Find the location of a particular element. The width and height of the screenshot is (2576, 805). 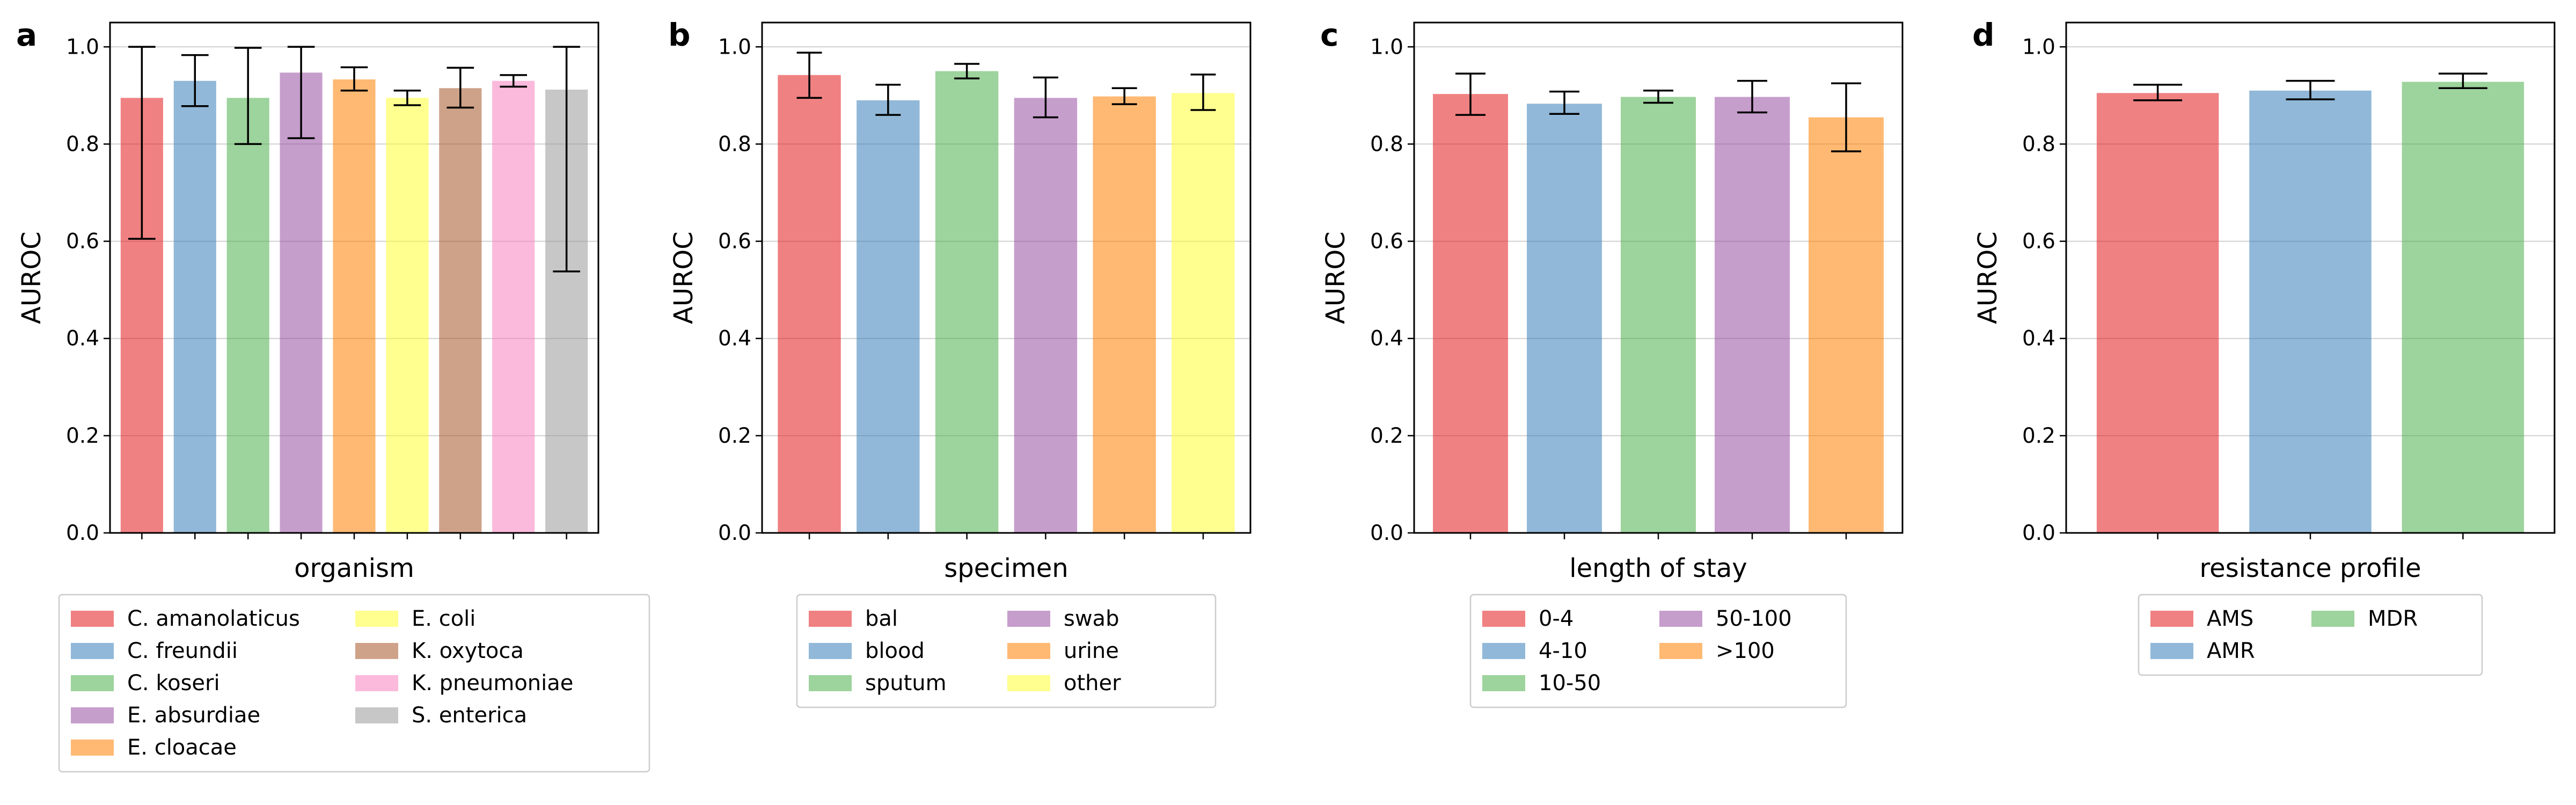

panel-letter: d is located at coordinates (1983, 35).